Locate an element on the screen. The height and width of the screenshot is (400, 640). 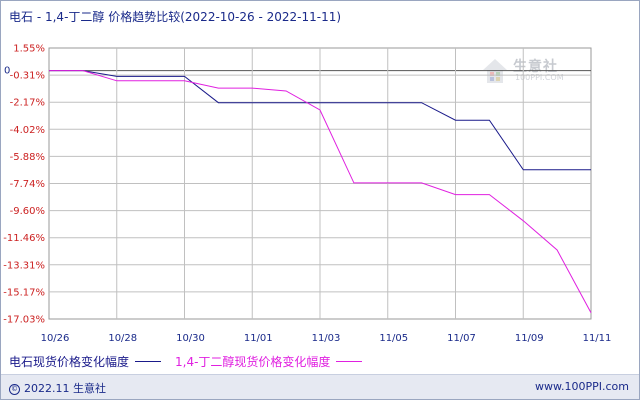
legend-item-series-a: 电石现货价格变化幅度 is located at coordinates (85, 361).